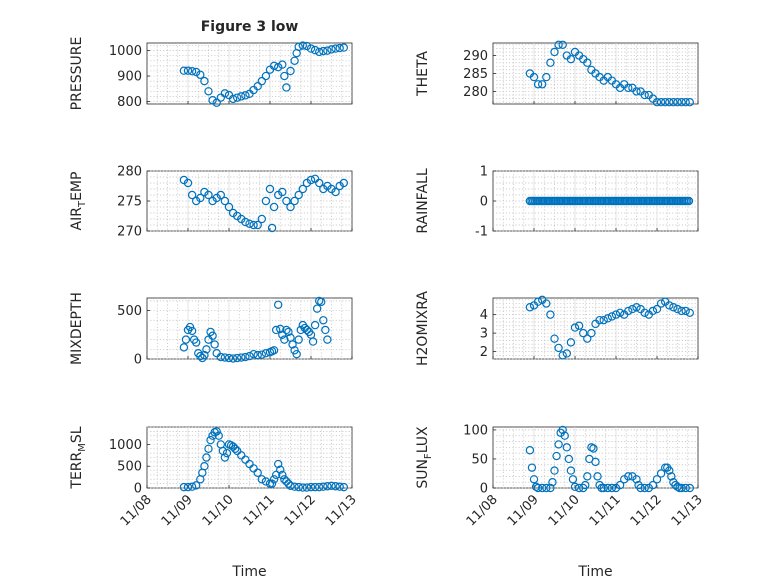  I want to click on x-tick-label: 11/12, so click(646, 510).